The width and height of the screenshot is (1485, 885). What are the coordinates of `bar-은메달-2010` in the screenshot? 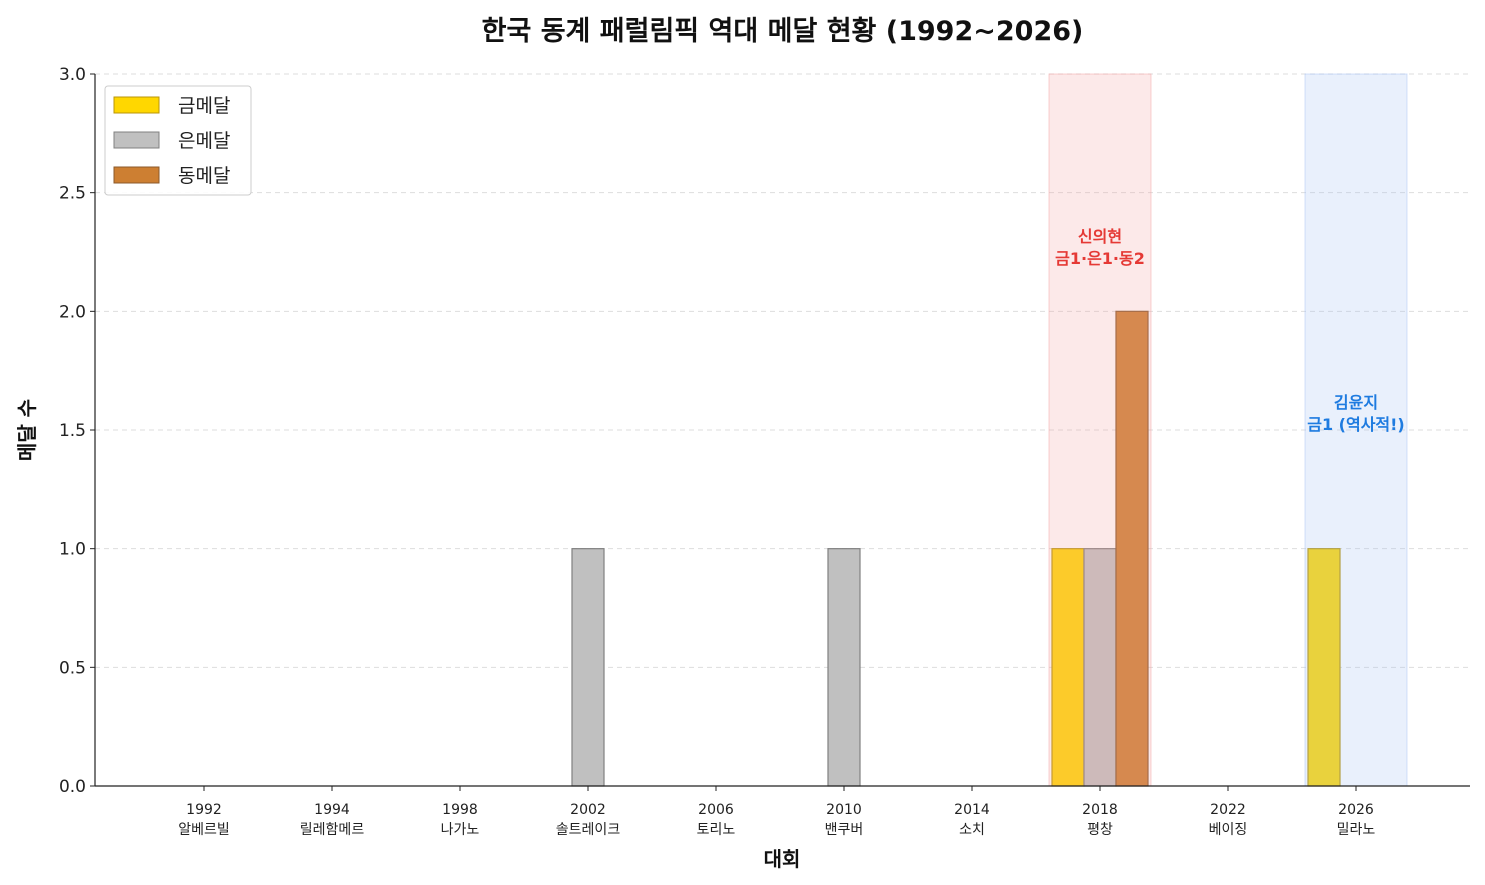 It's located at (844, 667).